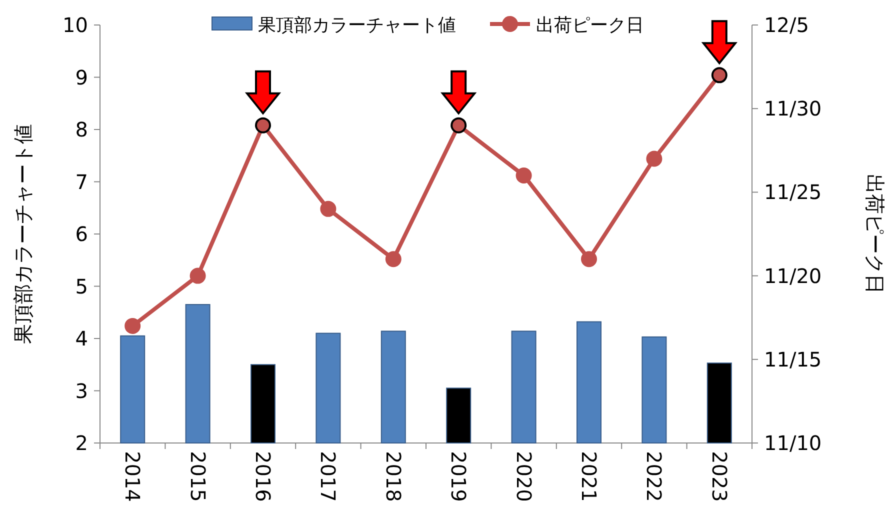  What do you see at coordinates (393, 476) in the screenshot?
I see `x-tick-label: 2018` at bounding box center [393, 476].